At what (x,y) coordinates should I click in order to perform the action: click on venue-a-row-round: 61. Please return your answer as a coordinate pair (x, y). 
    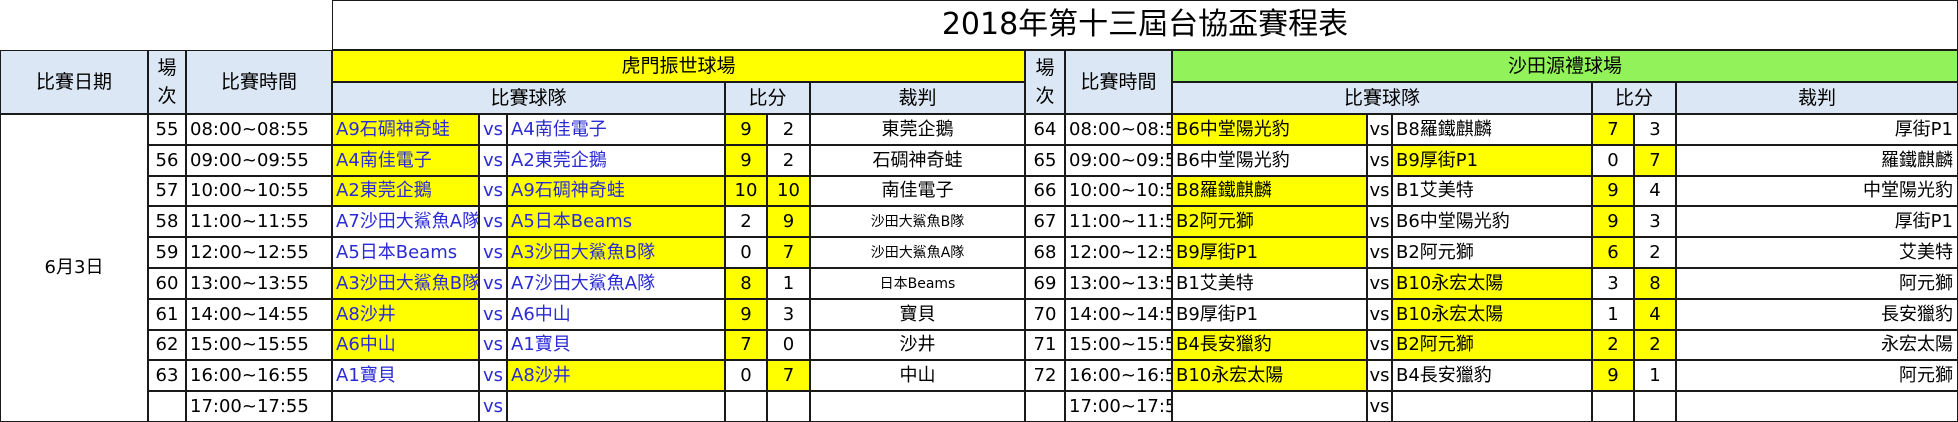
    Looking at the image, I should click on (167, 314).